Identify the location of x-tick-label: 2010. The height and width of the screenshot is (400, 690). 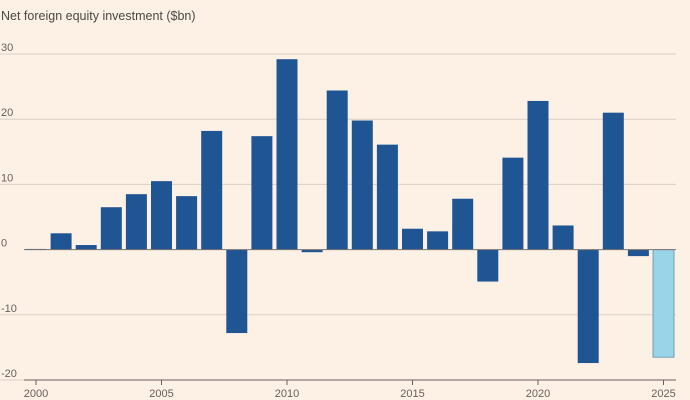
(287, 394).